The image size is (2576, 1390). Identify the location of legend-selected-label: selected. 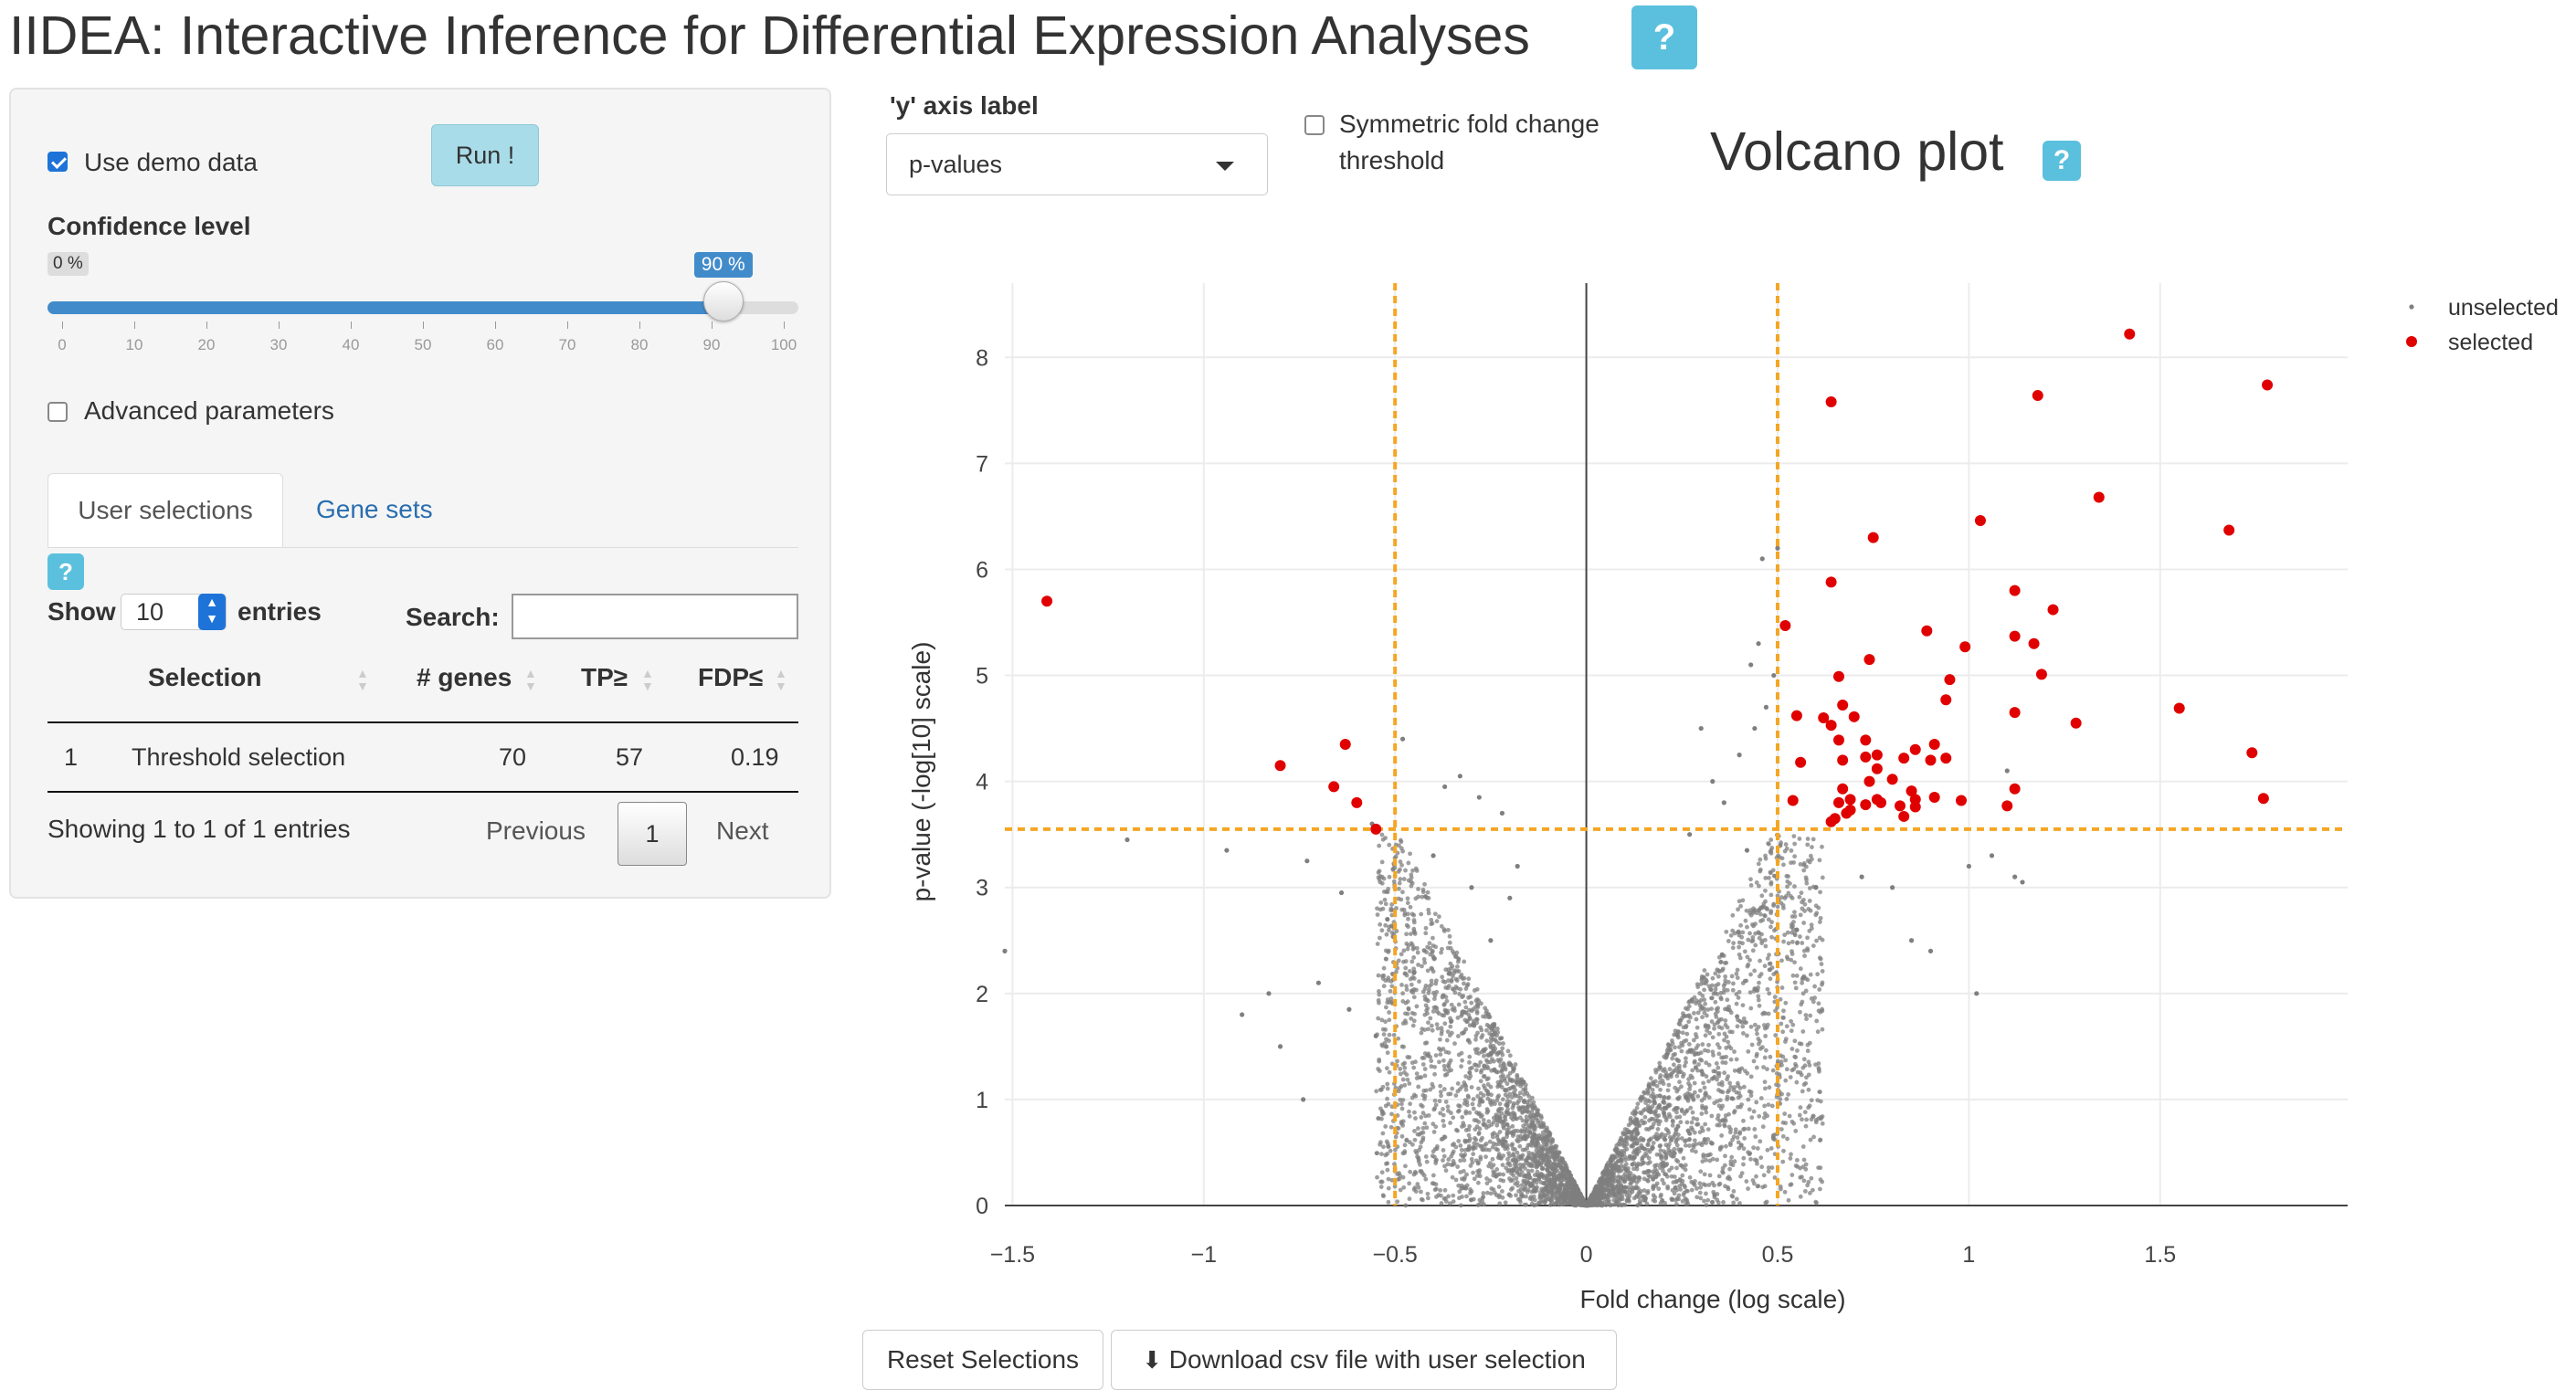
(2490, 342).